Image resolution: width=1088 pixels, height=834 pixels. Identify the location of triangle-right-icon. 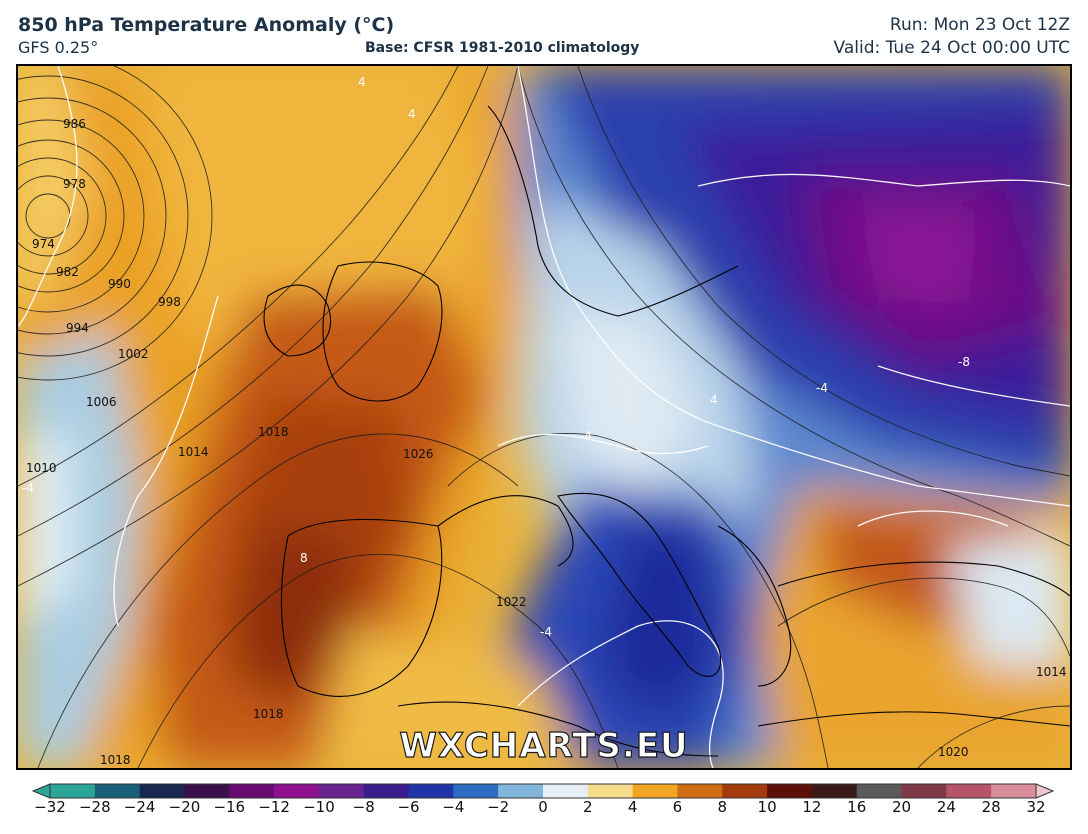
(1045, 791).